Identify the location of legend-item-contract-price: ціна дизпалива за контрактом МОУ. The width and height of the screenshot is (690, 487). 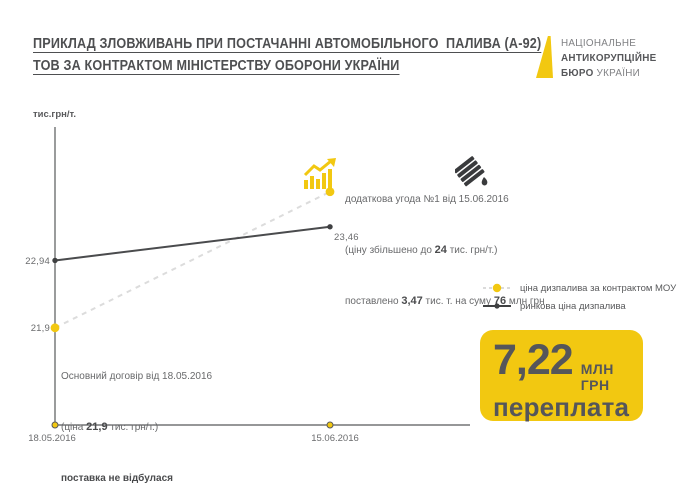
(579, 288).